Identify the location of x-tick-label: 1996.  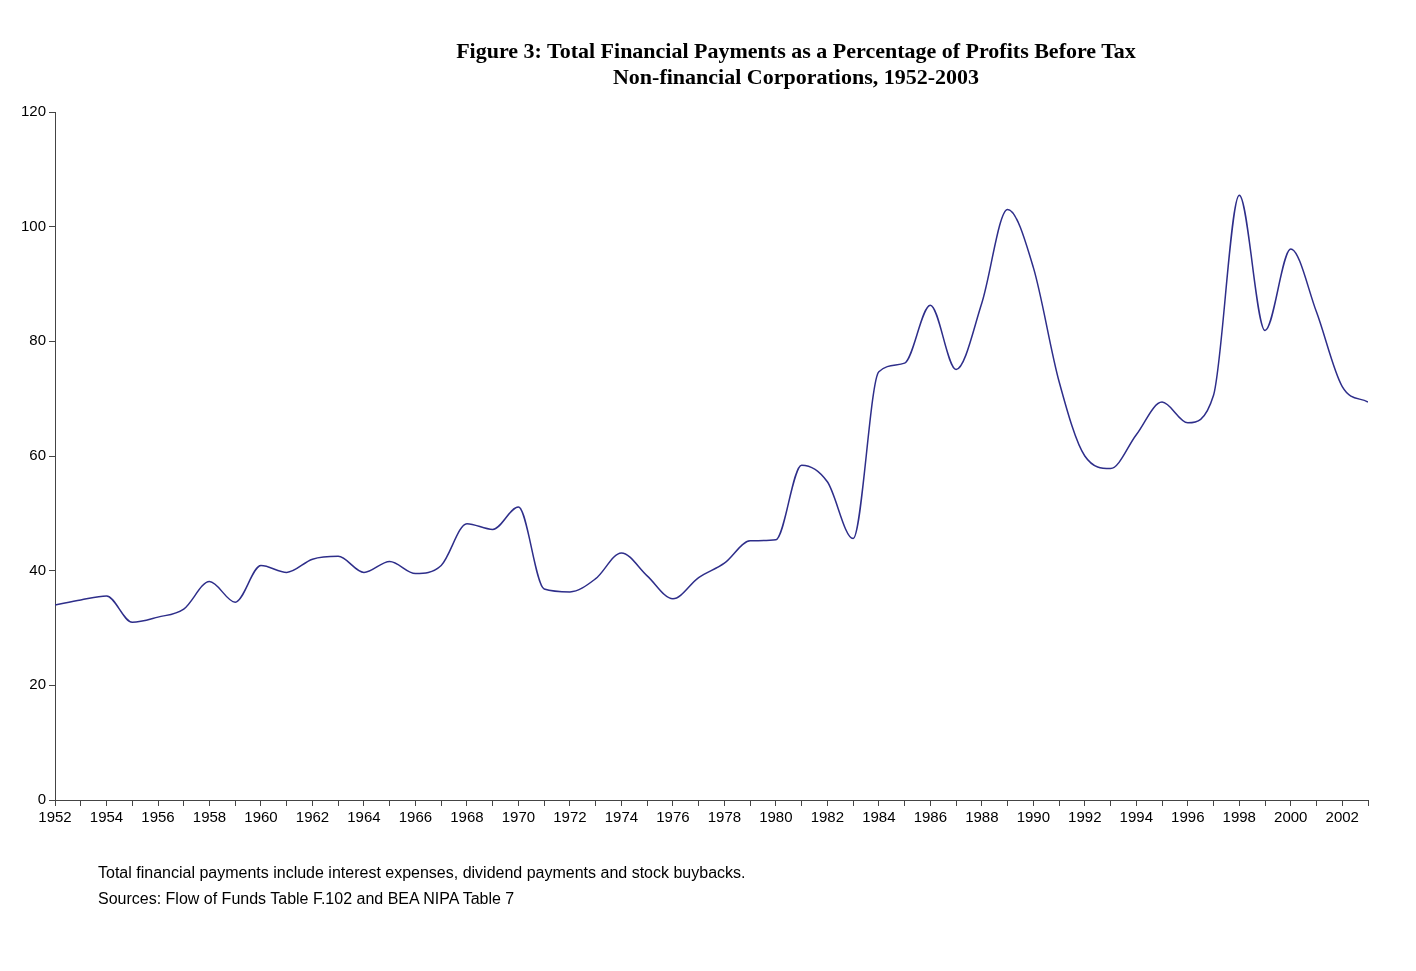
(1188, 817).